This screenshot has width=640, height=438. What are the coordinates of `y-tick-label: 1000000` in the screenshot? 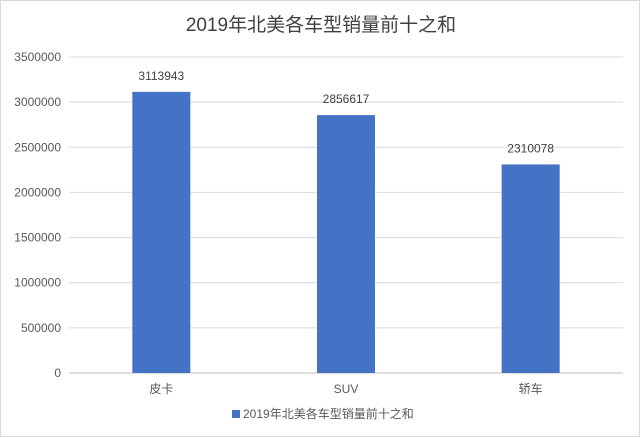 It's located at (37, 283).